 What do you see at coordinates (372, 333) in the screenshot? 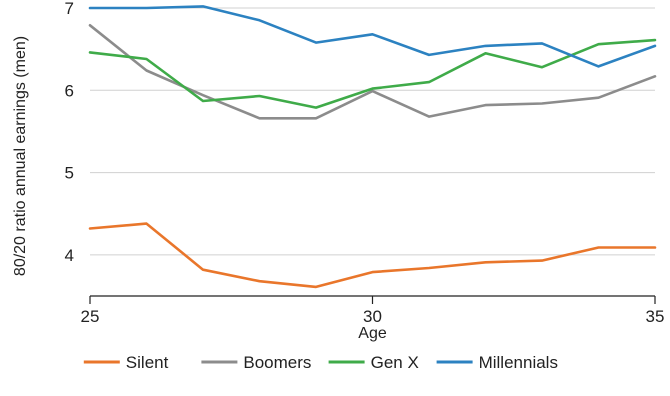
I see `x-axis-title: Age` at bounding box center [372, 333].